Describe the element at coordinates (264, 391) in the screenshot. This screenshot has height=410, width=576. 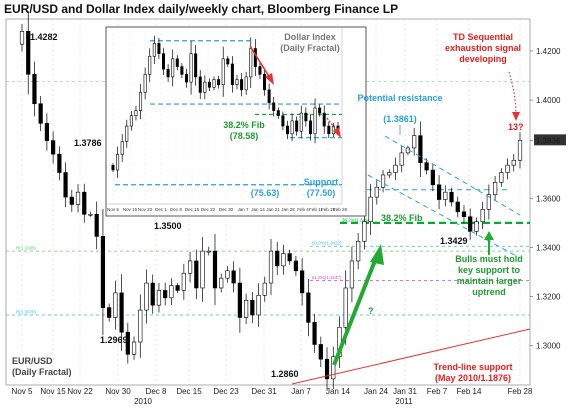
I see `x-tick-label: Dec 31` at that location.